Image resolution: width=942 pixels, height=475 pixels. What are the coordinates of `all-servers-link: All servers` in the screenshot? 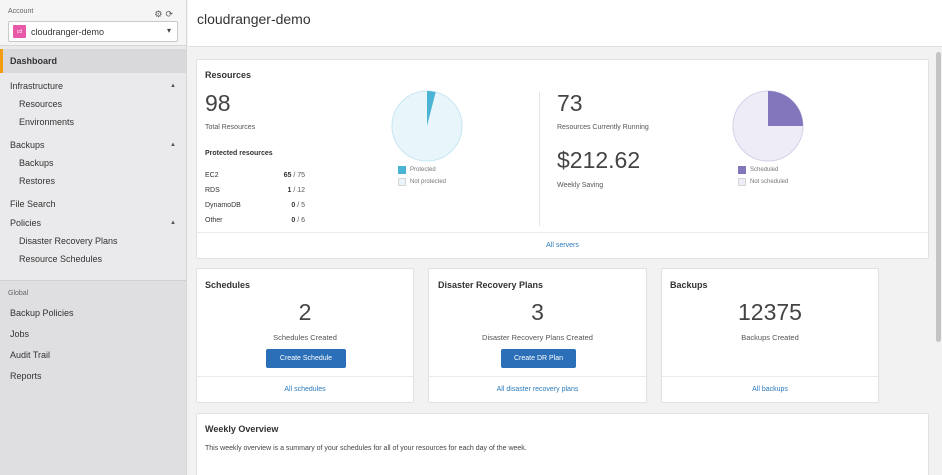 It's located at (562, 245).